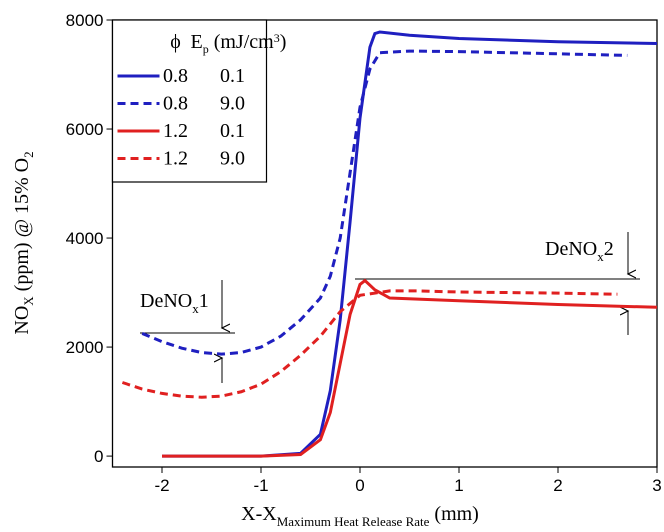  What do you see at coordinates (277, 38) in the screenshot?
I see `legend-header-part: 3` at bounding box center [277, 38].